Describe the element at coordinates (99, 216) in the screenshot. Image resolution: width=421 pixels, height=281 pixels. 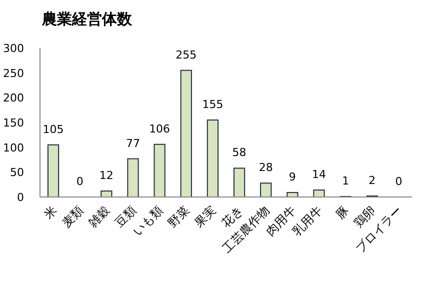
I see `x-tick-label: 雑穀` at that location.